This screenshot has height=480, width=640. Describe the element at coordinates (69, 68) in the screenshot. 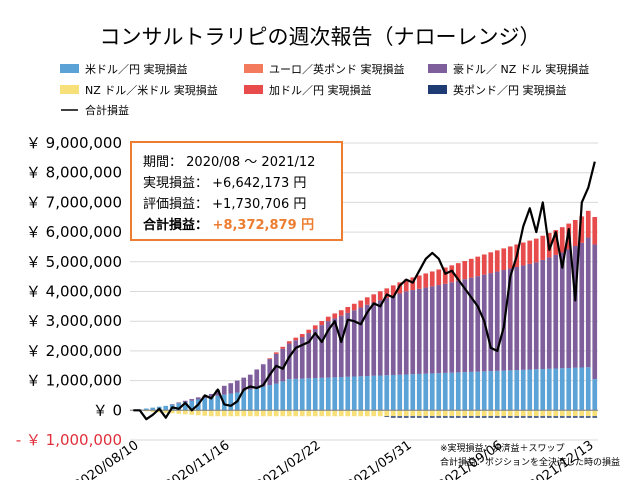

I see `legend-swatch-usdjpy` at that location.